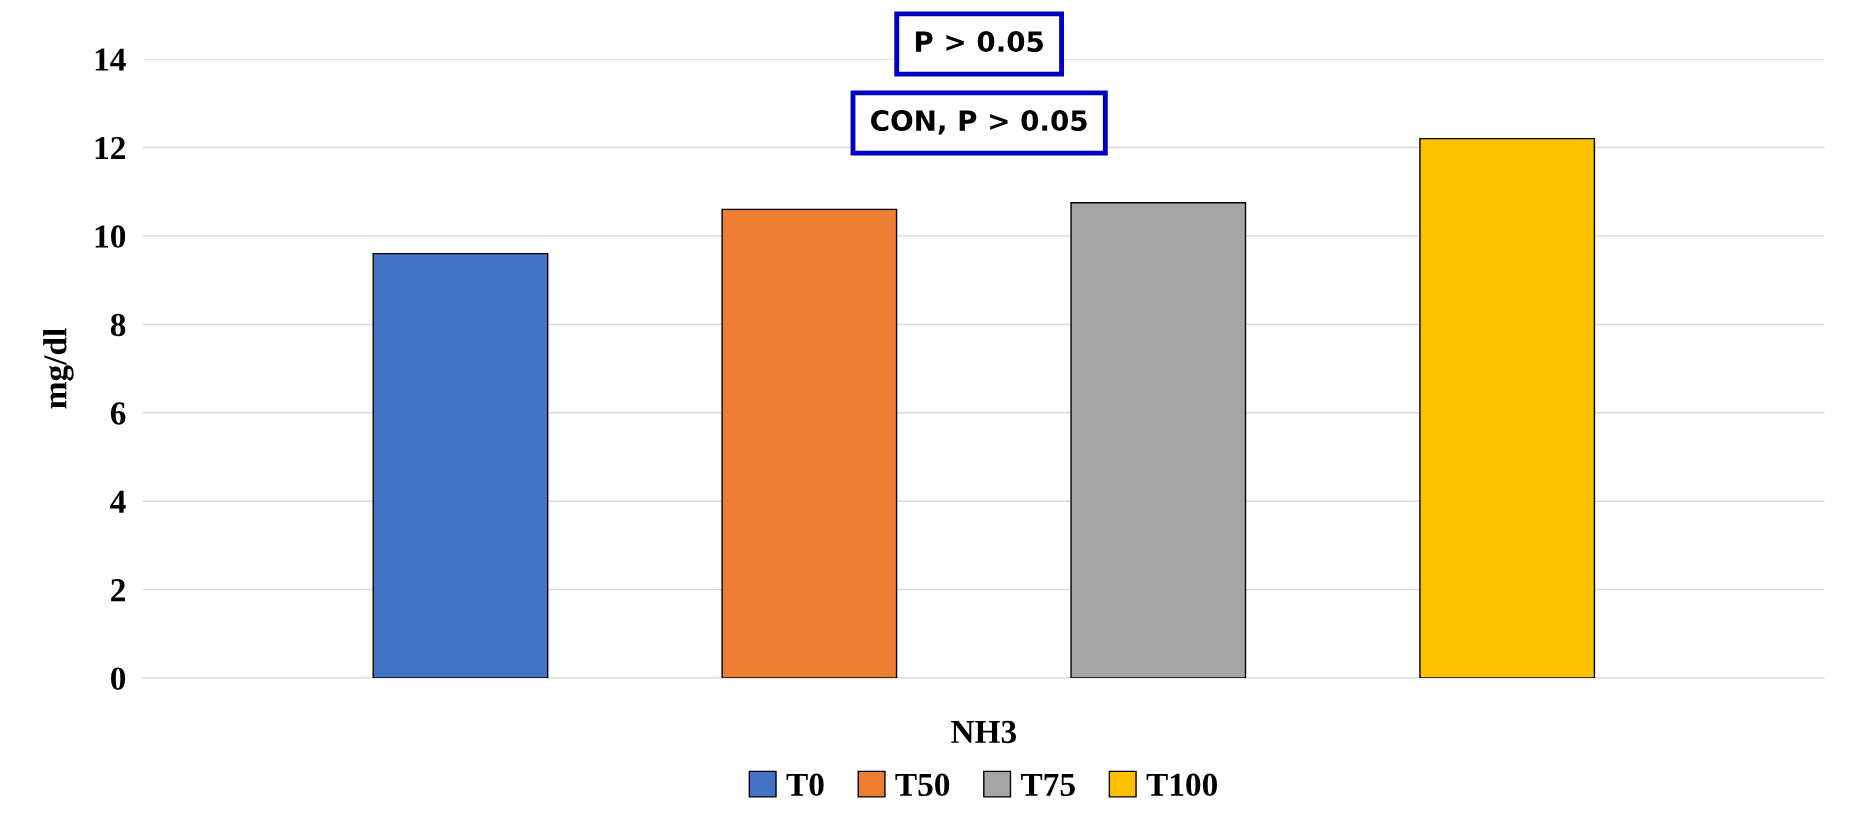 The height and width of the screenshot is (814, 1858). What do you see at coordinates (58, 368) in the screenshot?
I see `y-axis-title: mg/dl` at bounding box center [58, 368].